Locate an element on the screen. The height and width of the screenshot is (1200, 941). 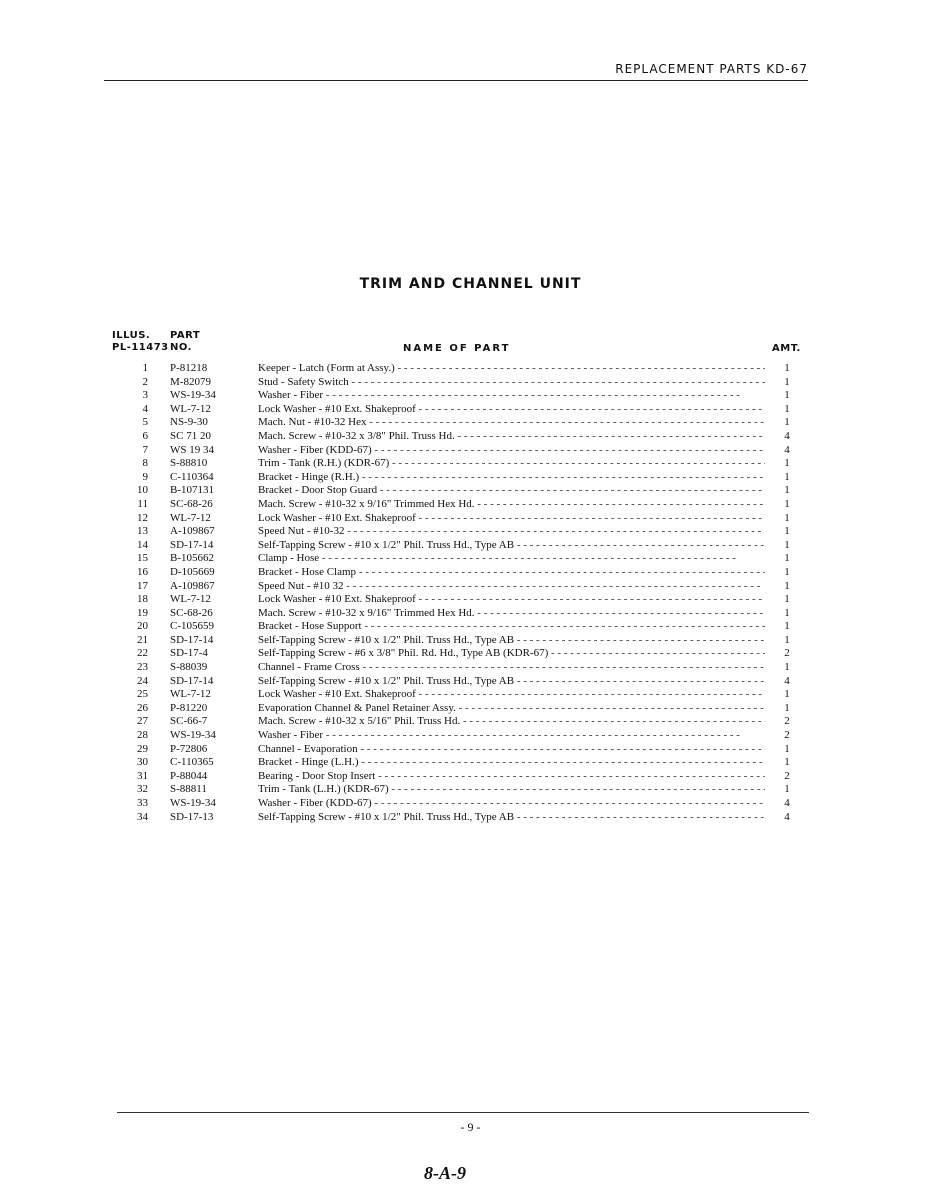
illus-number: 32 is located at coordinates (142, 789).